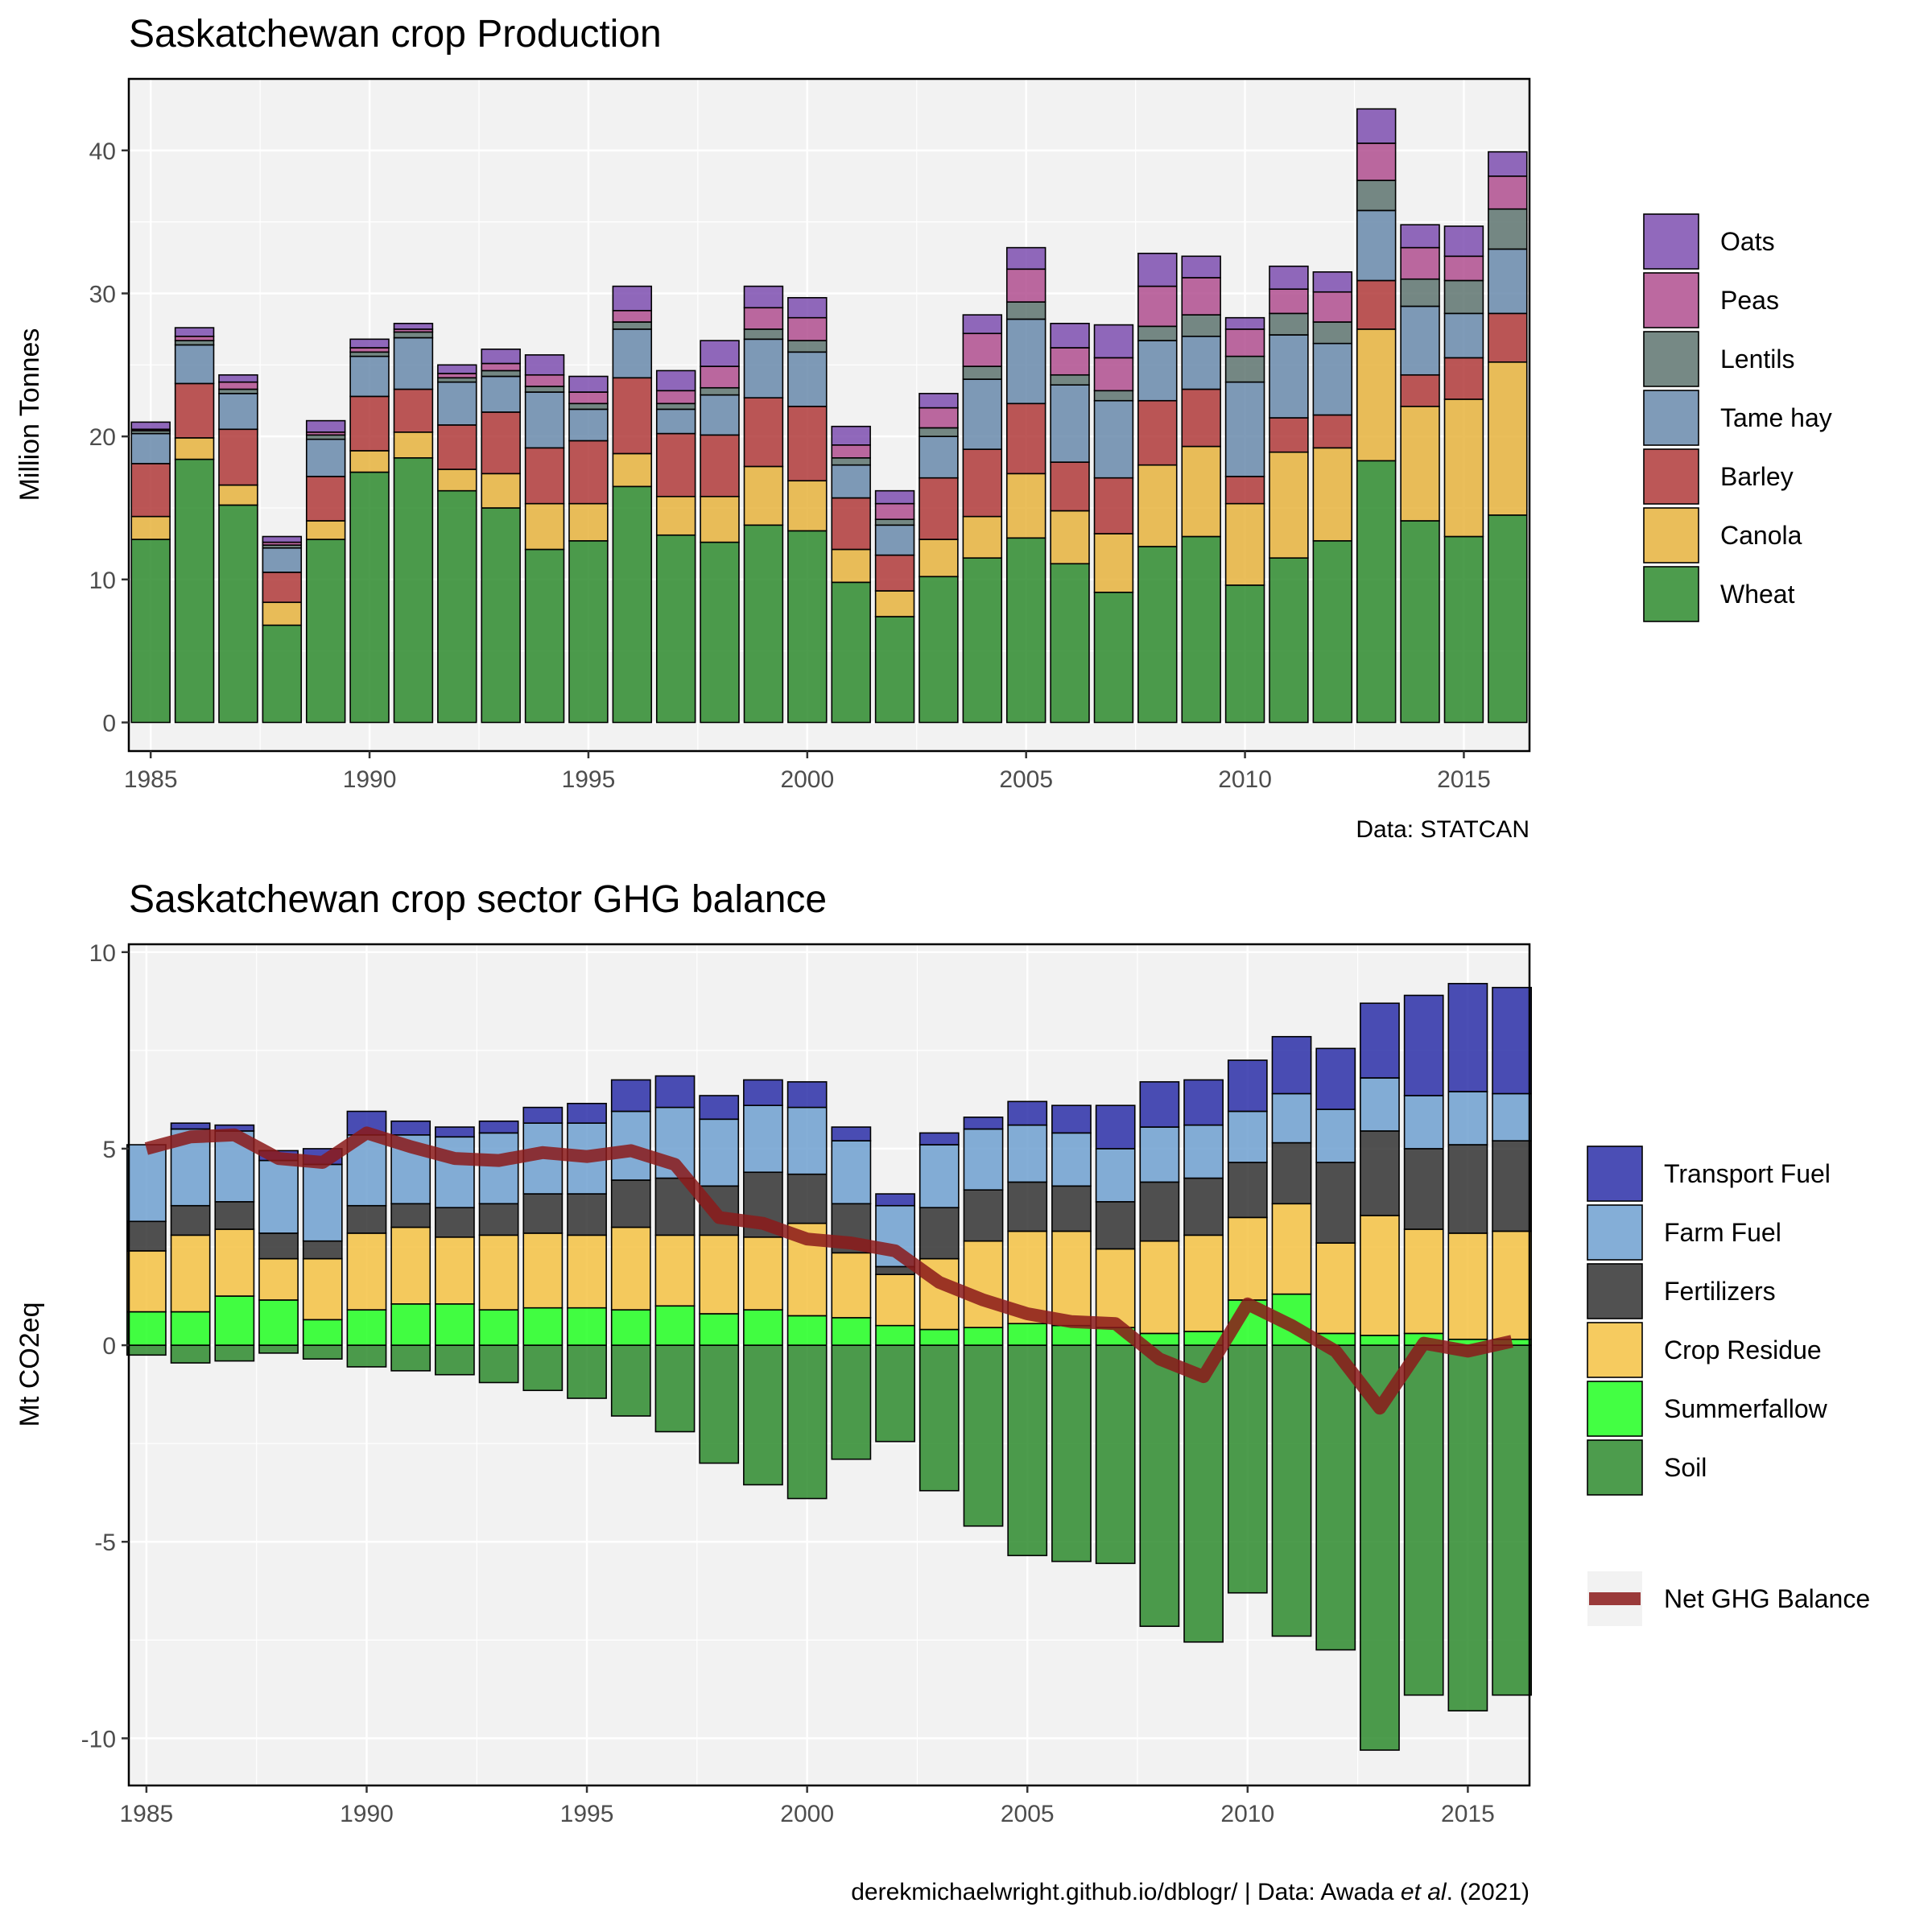  What do you see at coordinates (939, 457) in the screenshot?
I see `bar-tame-hay-2003` at bounding box center [939, 457].